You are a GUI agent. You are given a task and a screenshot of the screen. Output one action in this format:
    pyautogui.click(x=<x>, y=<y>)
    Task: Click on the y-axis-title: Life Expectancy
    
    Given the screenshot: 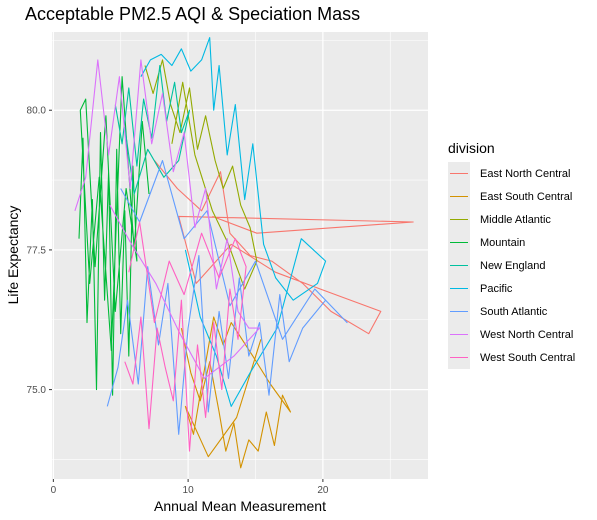 What is the action you would take?
    pyautogui.click(x=13, y=255)
    